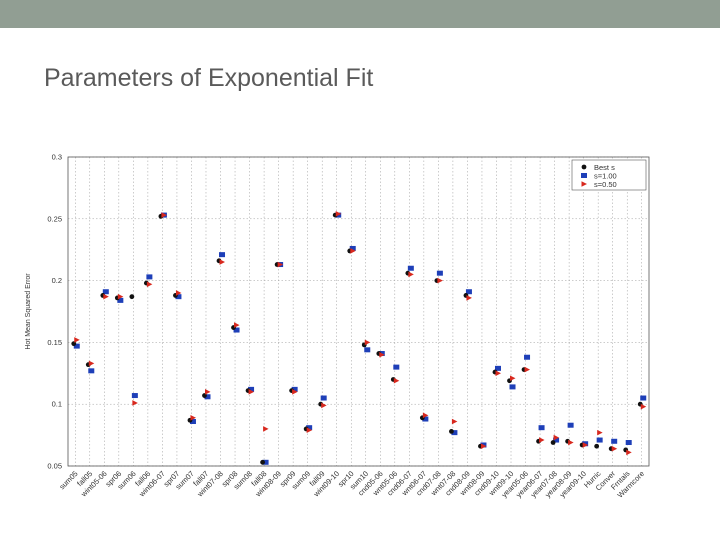 The image size is (720, 540). What do you see at coordinates (28, 311) in the screenshot?
I see `y-axis-label: Hot Mean Squared Error` at bounding box center [28, 311].